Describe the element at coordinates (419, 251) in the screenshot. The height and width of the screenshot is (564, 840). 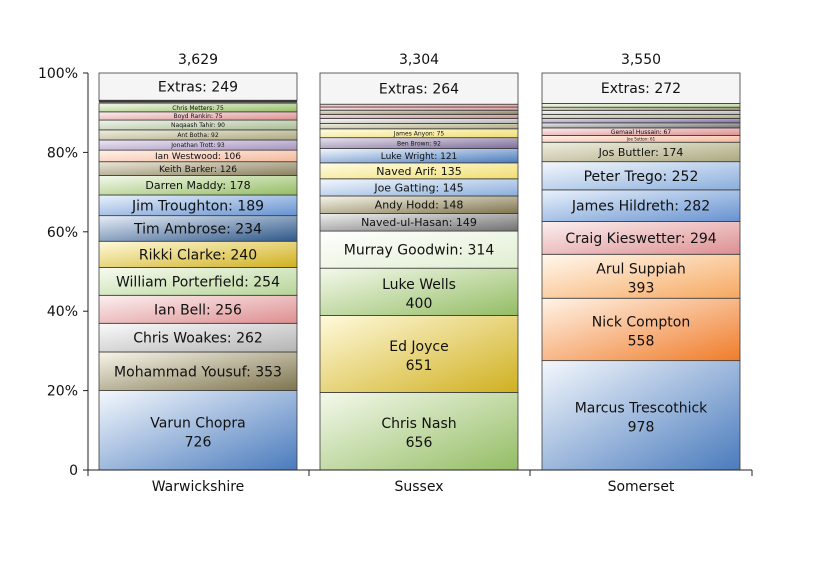
I see `segment-label-sussex-murray-goodwin: Murray Goodwin: 314` at that location.